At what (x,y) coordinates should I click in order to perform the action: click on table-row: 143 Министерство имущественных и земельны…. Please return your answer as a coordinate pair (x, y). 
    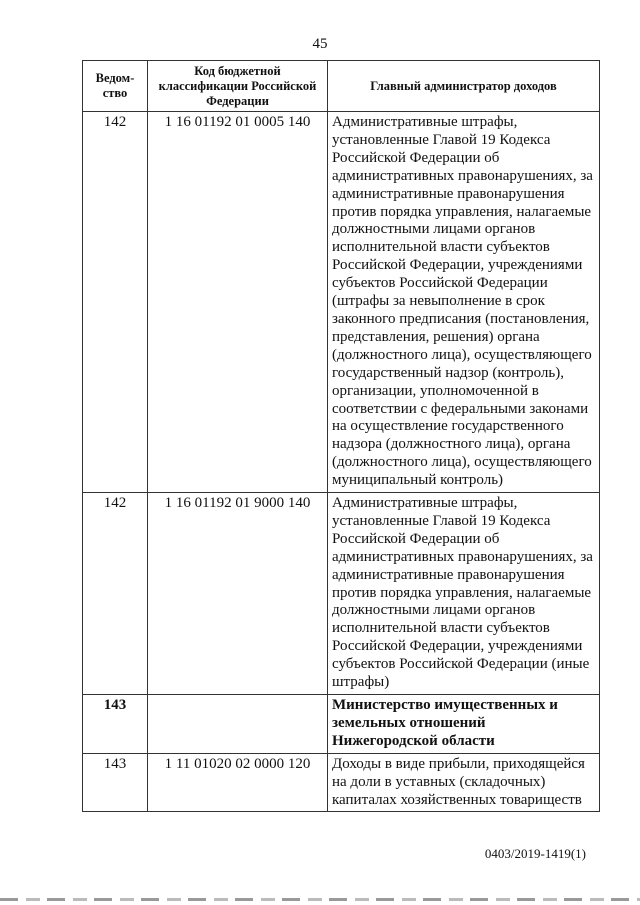
    Looking at the image, I should click on (341, 724).